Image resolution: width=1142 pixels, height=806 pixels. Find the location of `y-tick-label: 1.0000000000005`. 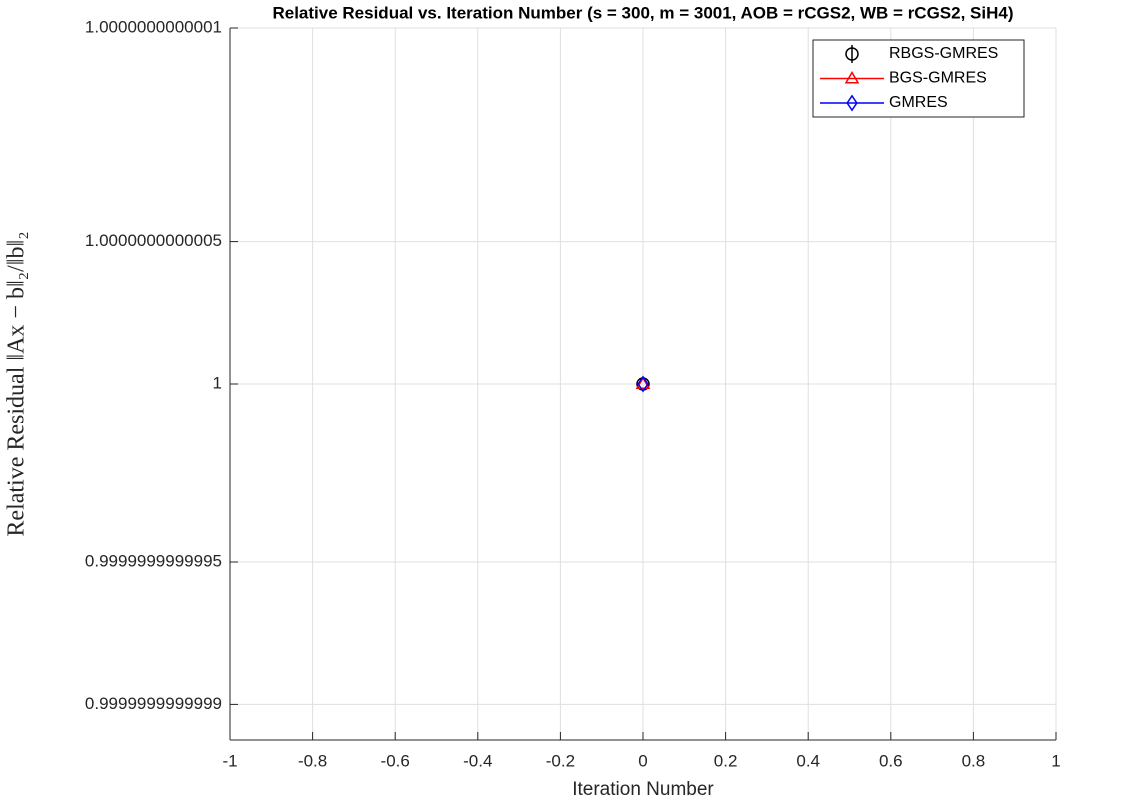

y-tick-label: 1.0000000000005 is located at coordinates (153, 240).